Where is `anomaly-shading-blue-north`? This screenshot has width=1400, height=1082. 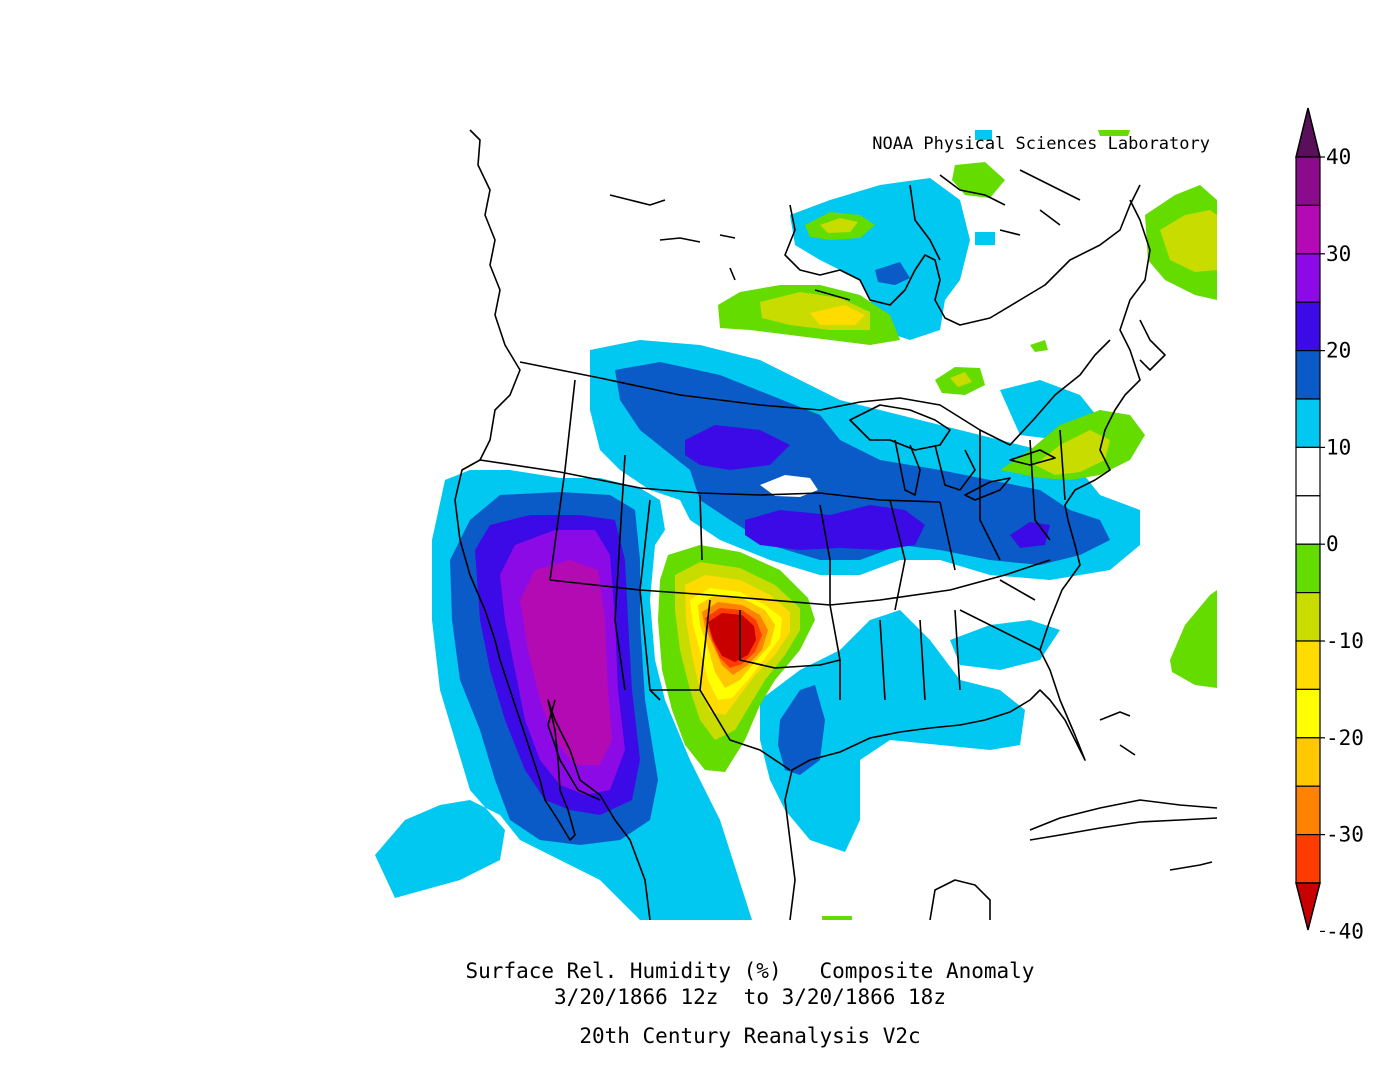
anomaly-shading-blue-north is located at coordinates (862, 463).